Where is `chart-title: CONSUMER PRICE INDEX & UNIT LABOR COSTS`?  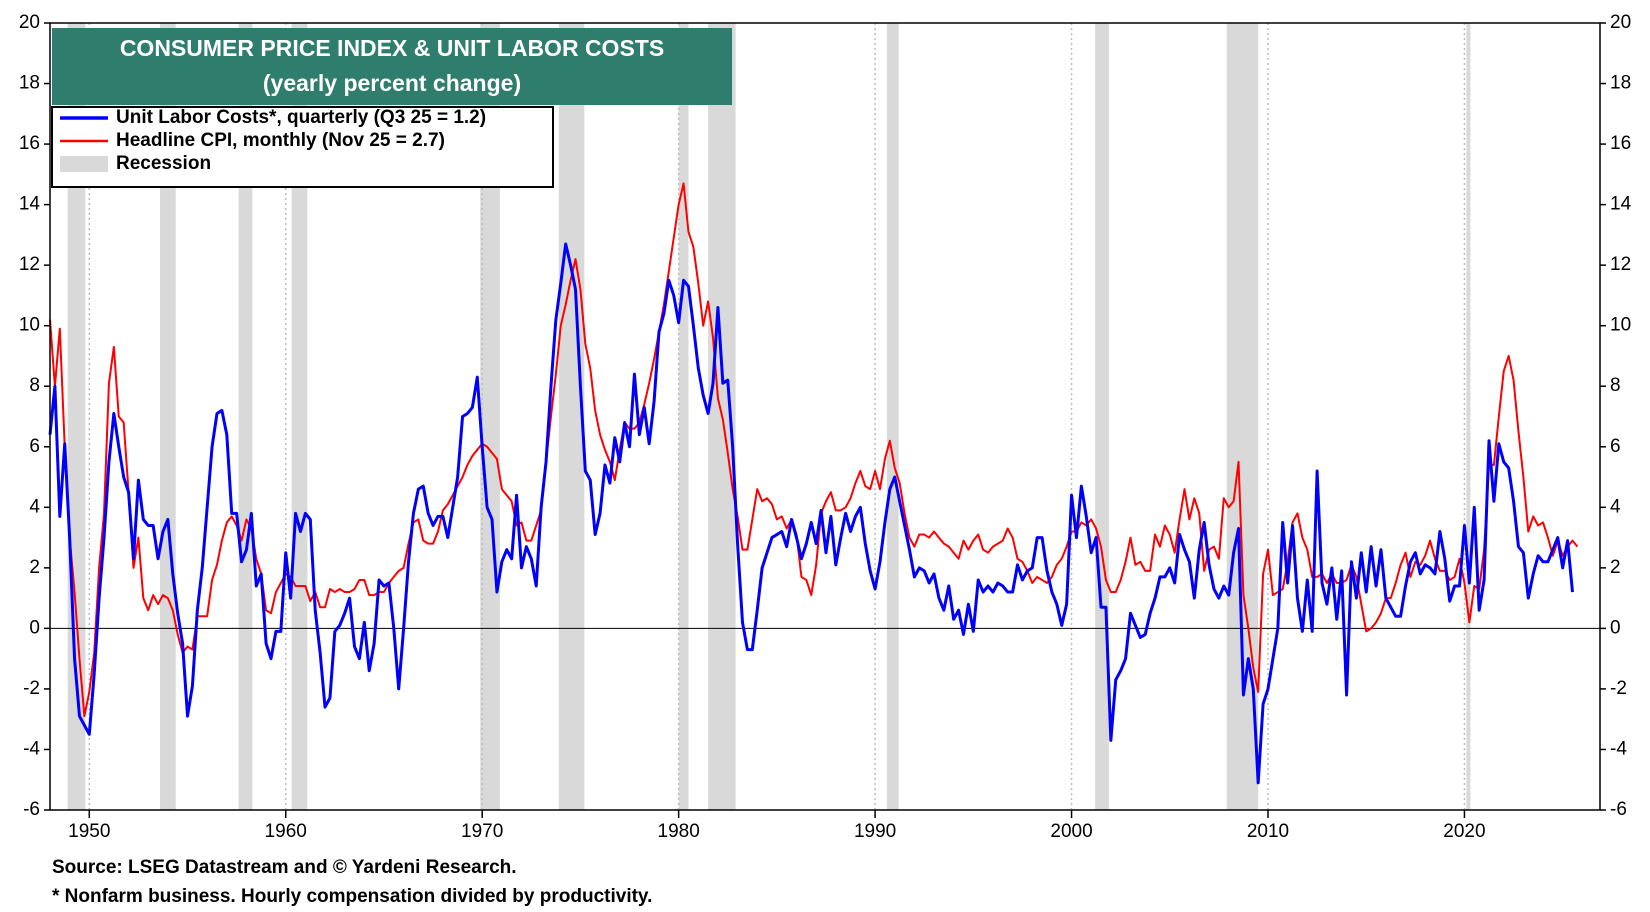
chart-title: CONSUMER PRICE INDEX & UNIT LABOR COSTS is located at coordinates (392, 48).